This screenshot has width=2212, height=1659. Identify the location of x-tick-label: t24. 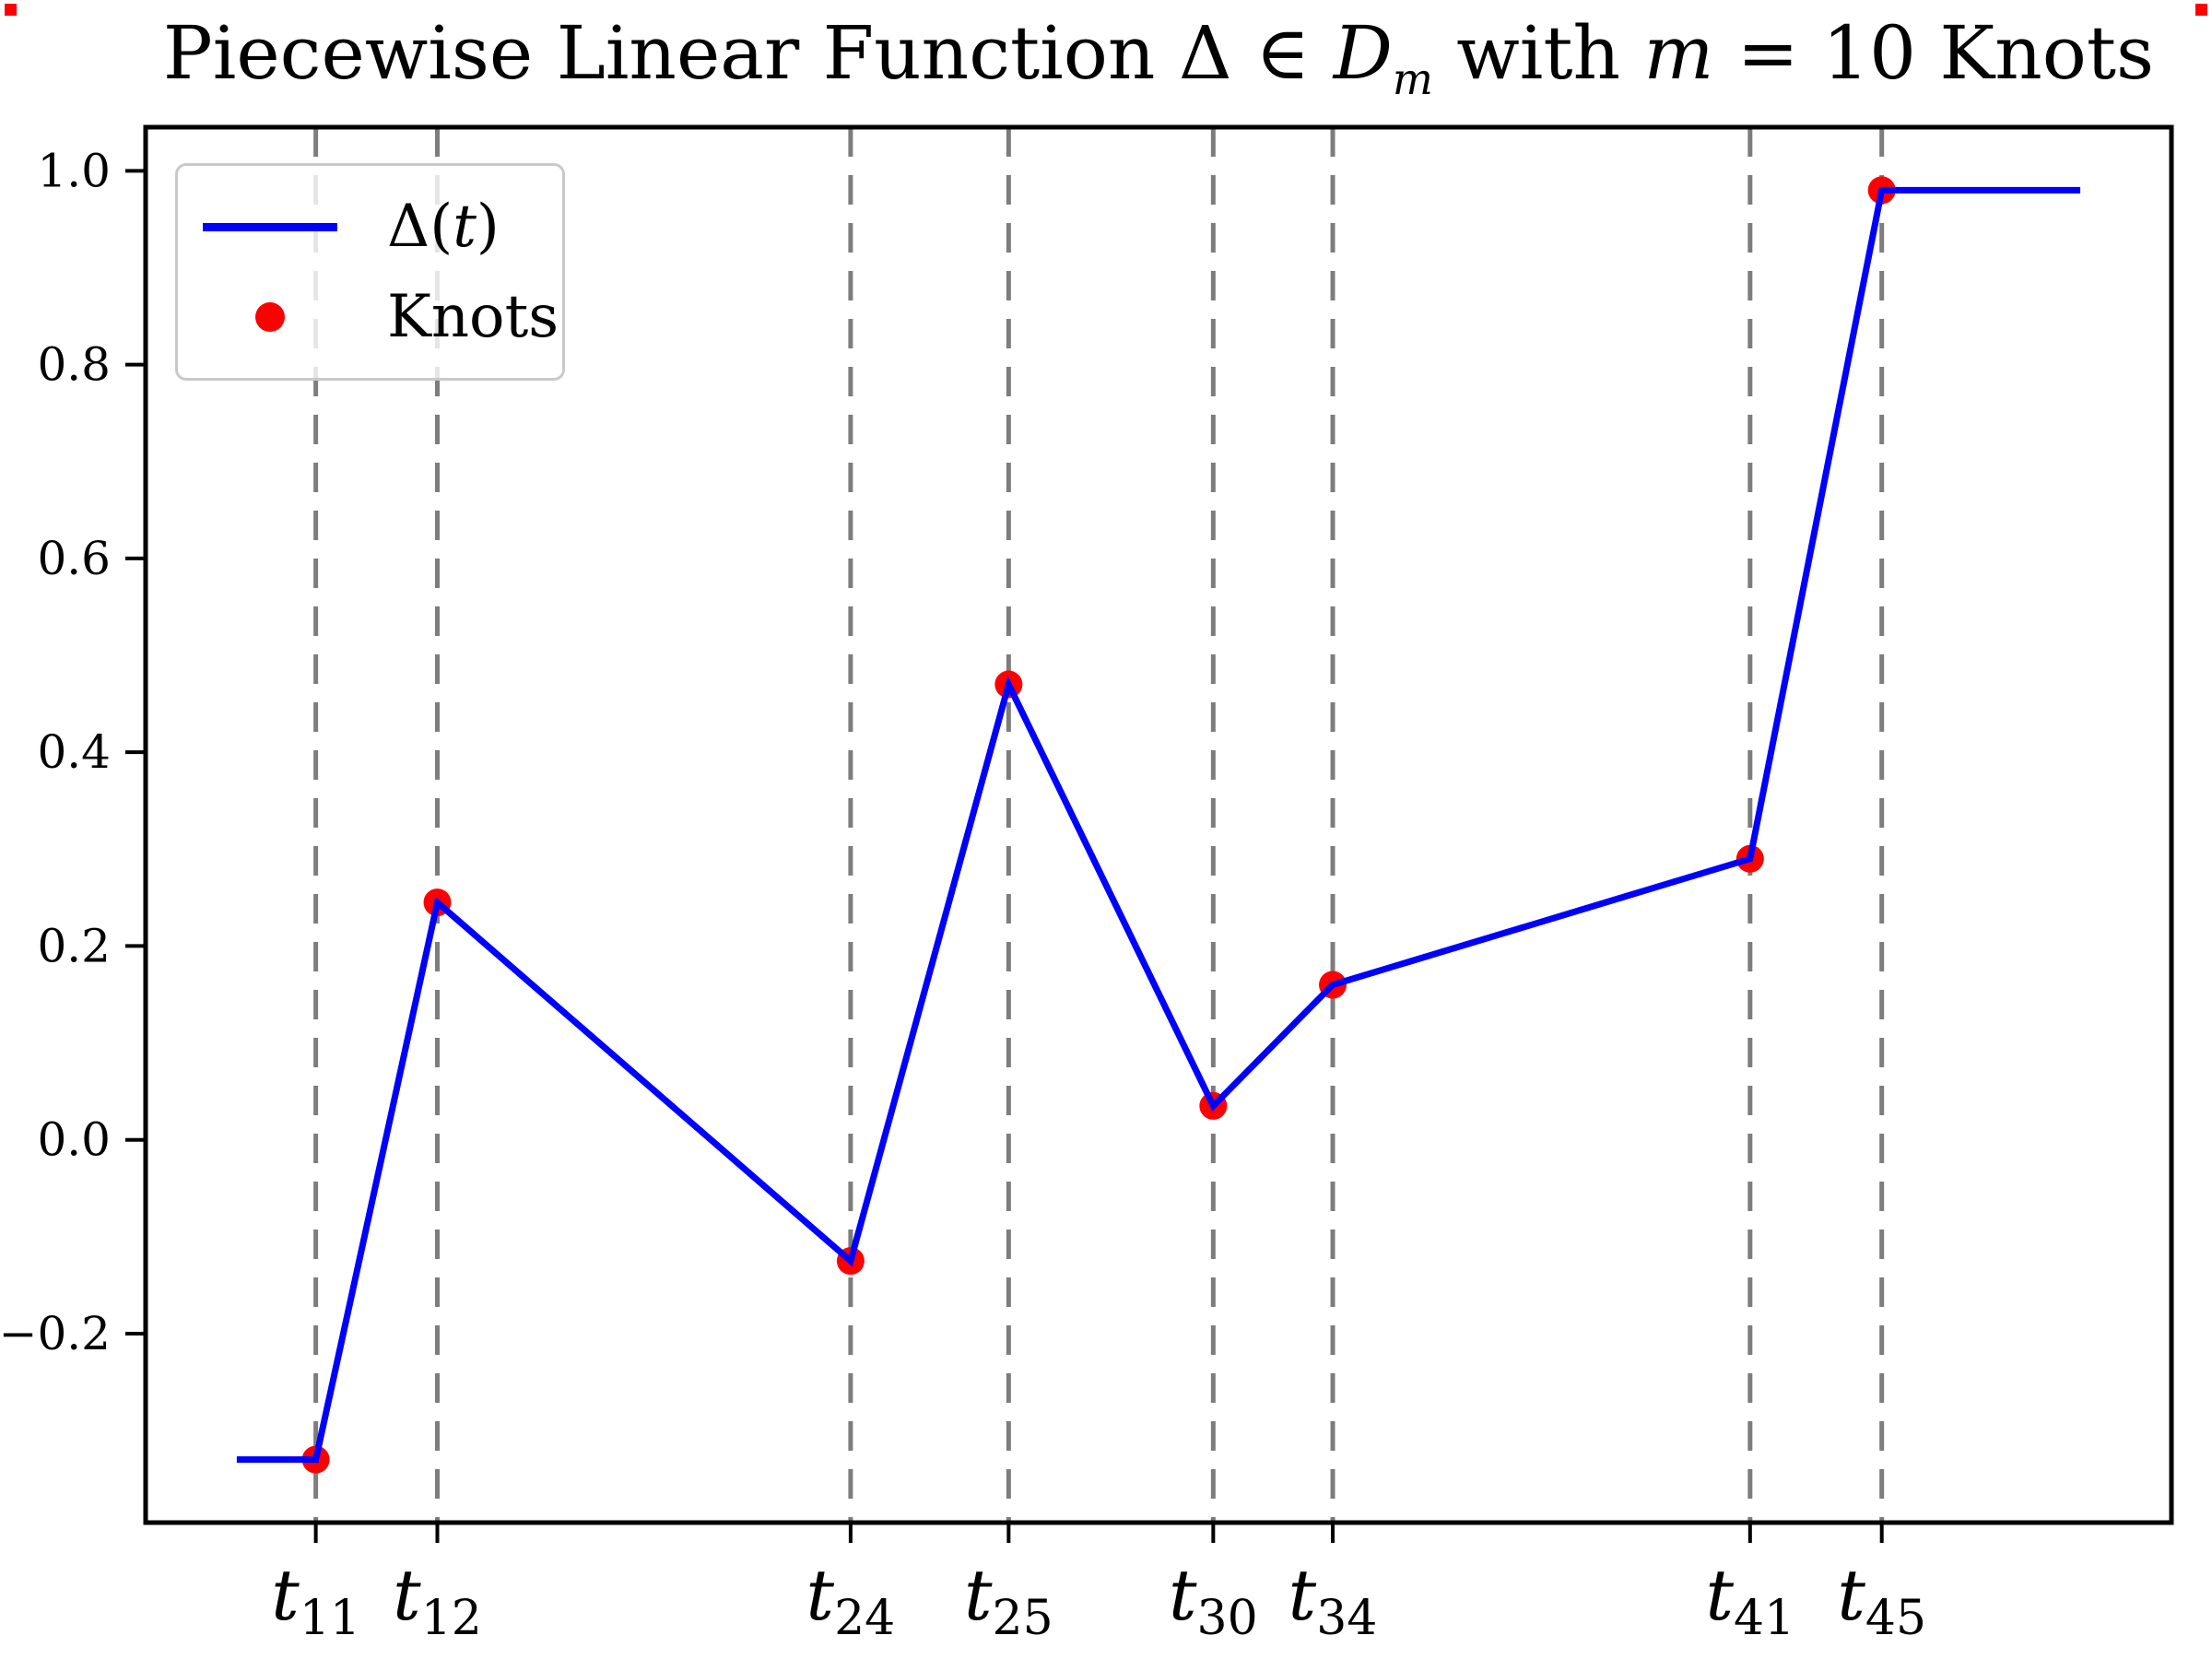
(851, 1600).